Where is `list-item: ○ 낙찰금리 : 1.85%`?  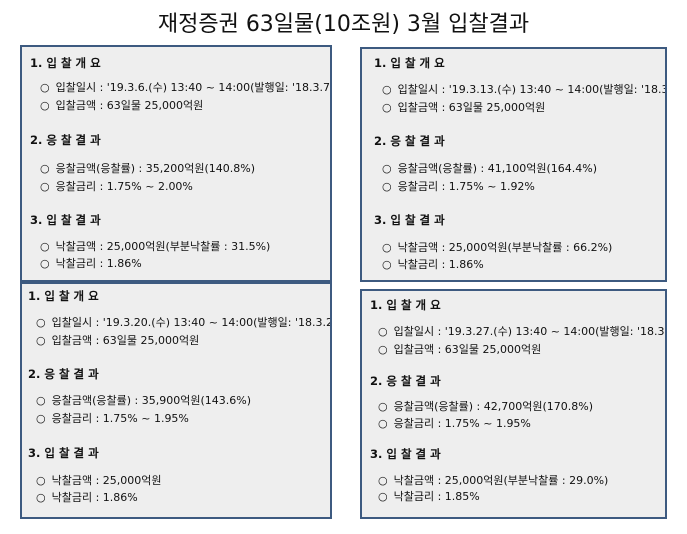
list-item: ○ 낙찰금리 : 1.85% is located at coordinates (429, 496).